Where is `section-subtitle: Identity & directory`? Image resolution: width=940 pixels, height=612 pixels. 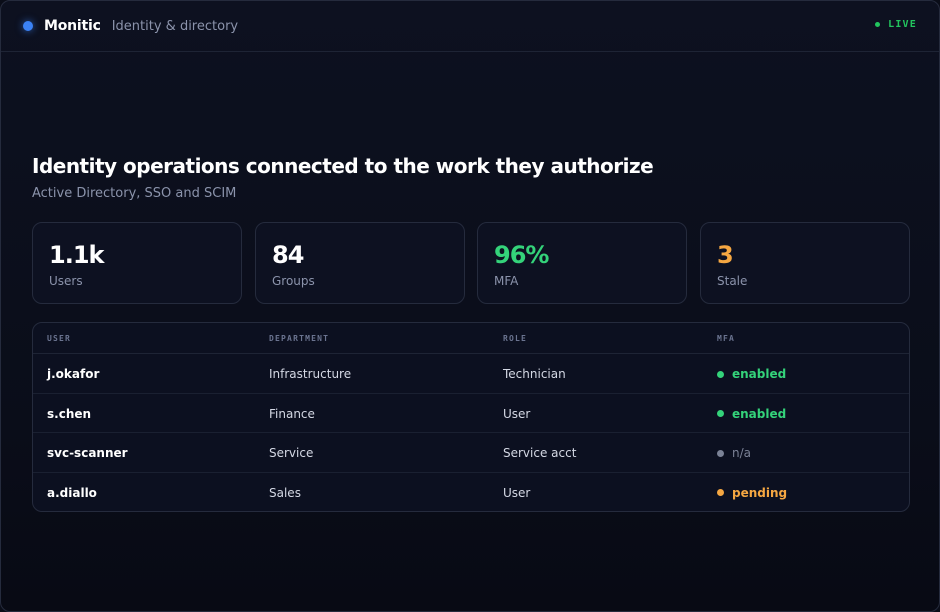 section-subtitle: Identity & directory is located at coordinates (175, 26).